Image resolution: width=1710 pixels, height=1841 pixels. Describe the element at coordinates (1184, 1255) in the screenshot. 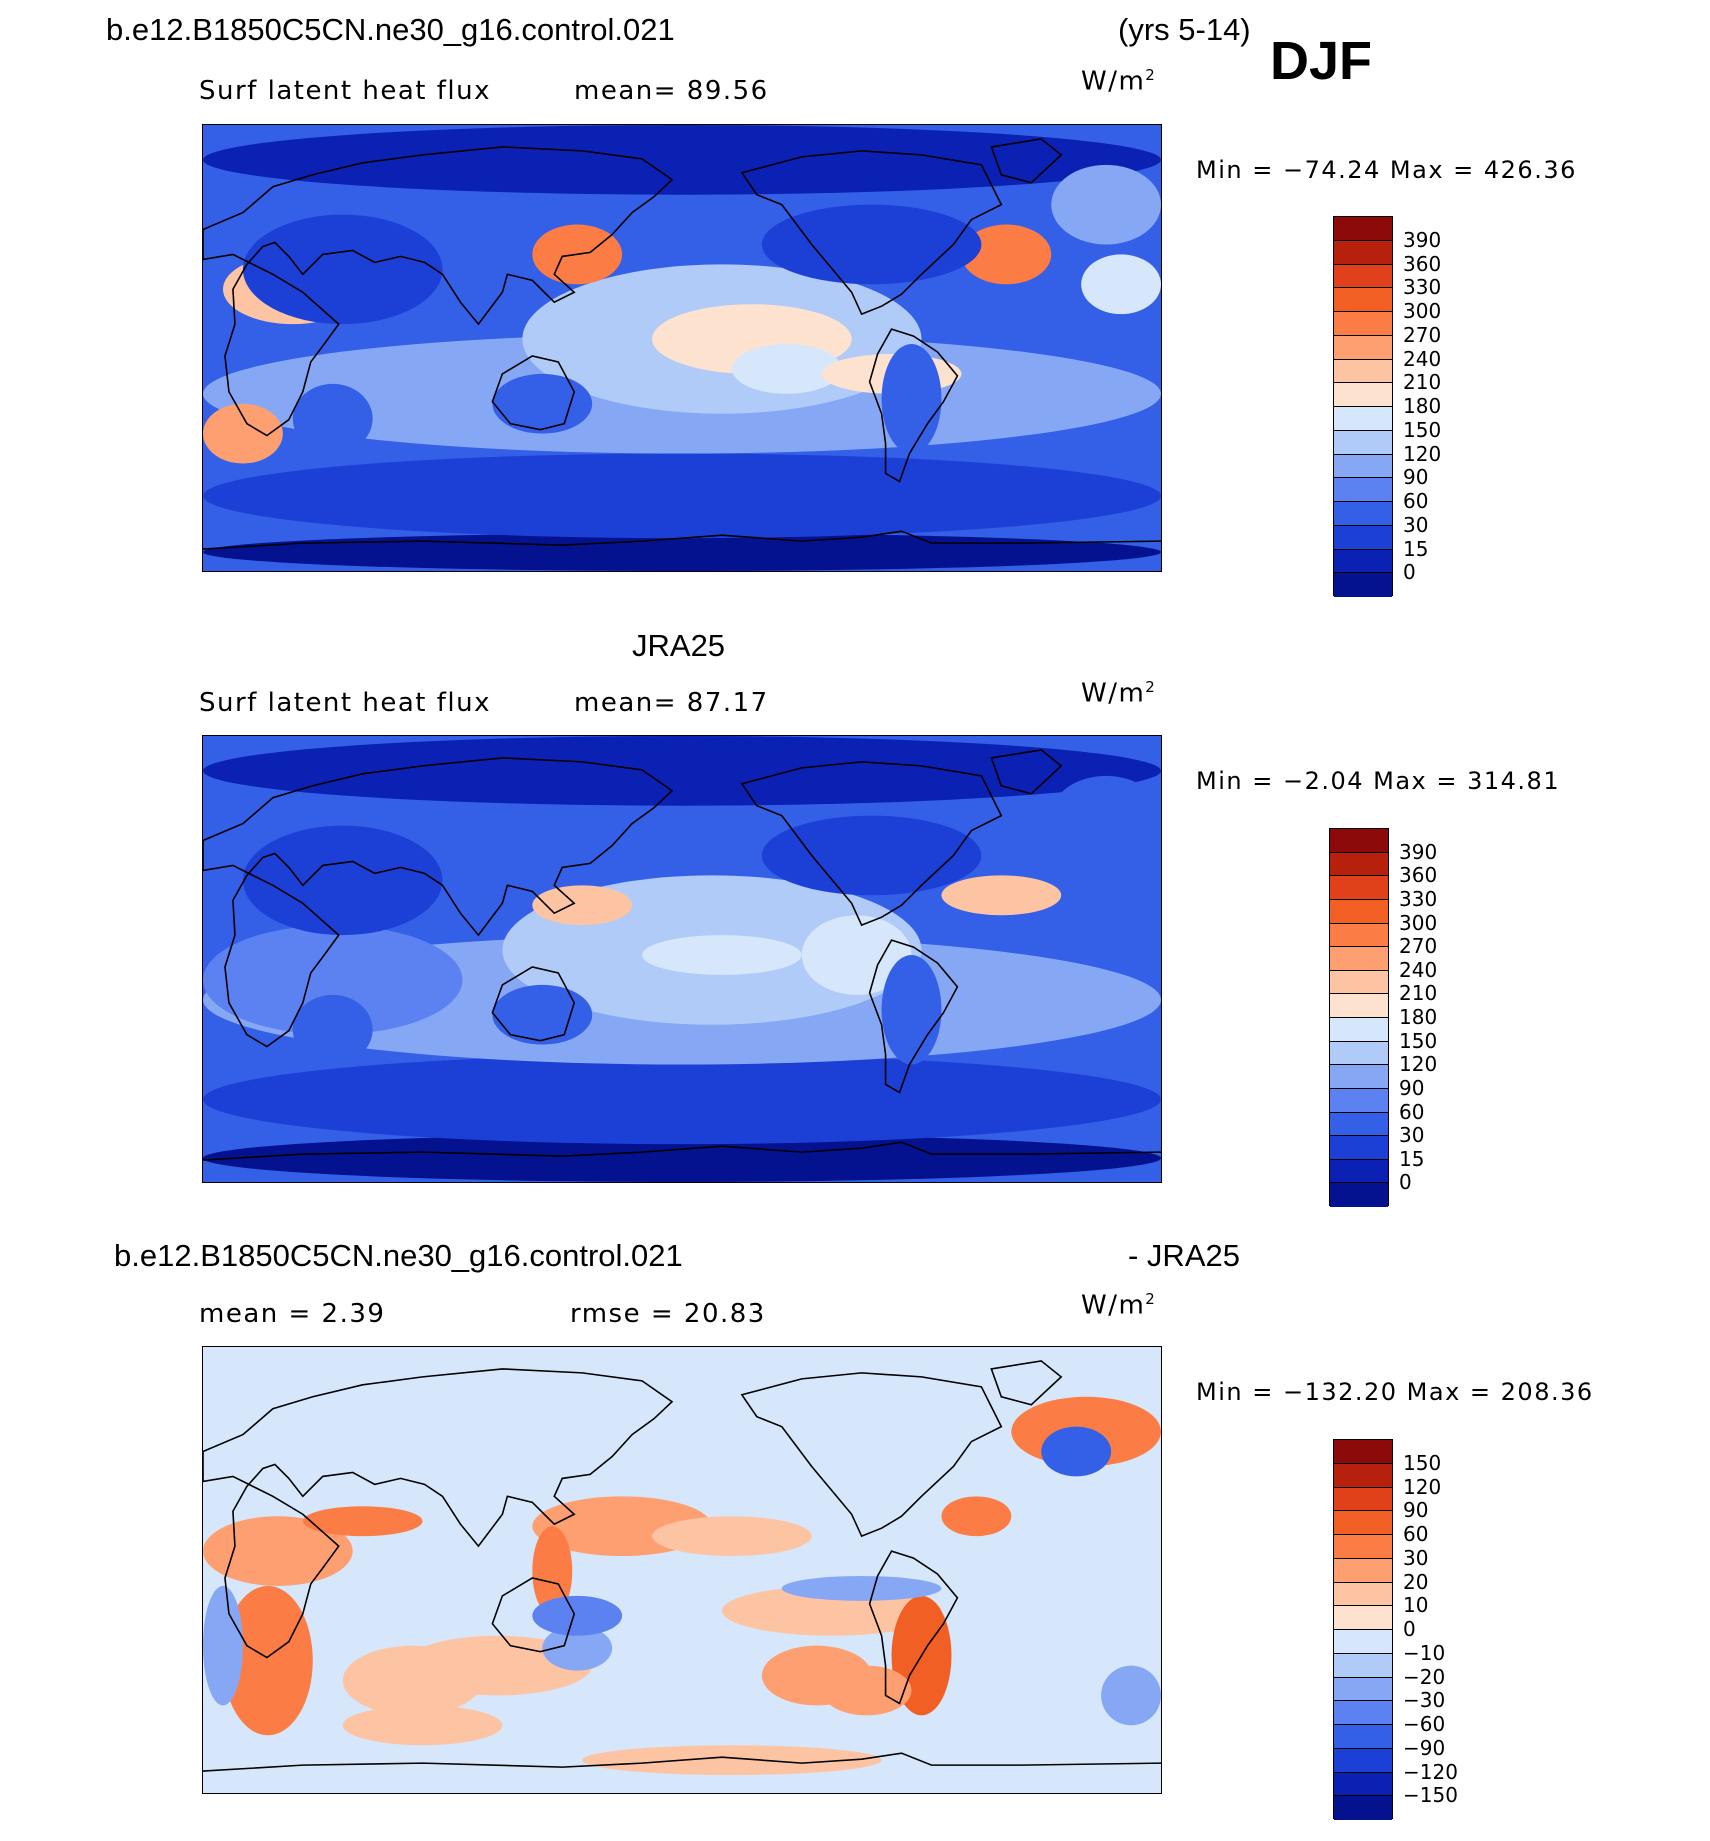

I see `panel3-title-right: - JRA25` at that location.